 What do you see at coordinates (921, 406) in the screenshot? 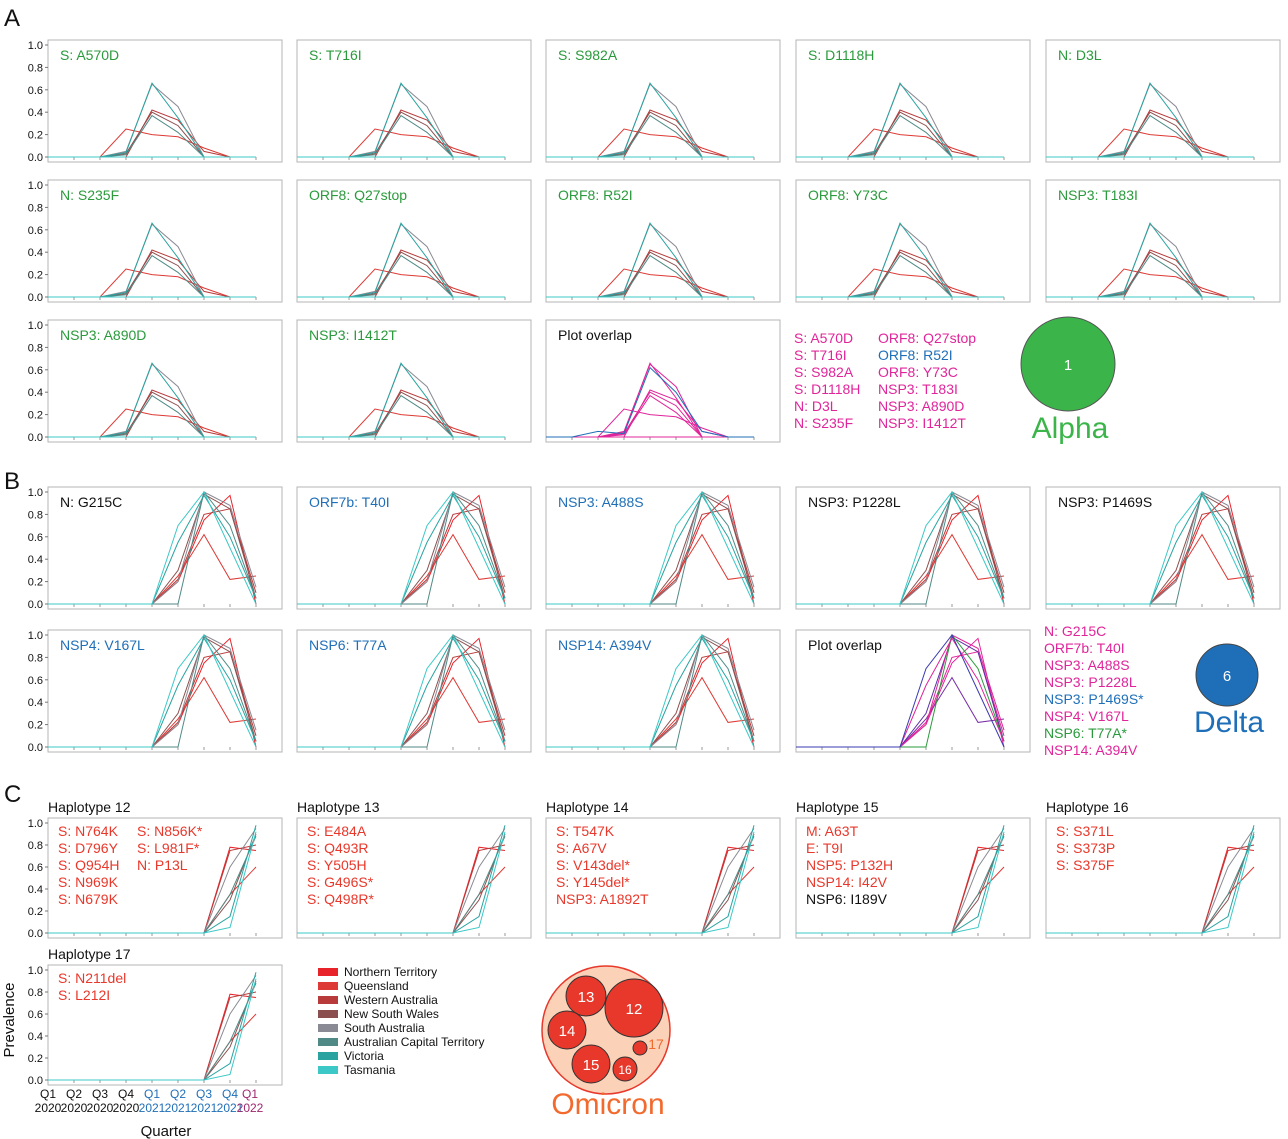
I see `alpha-list-item: NSP3: A890D` at bounding box center [921, 406].